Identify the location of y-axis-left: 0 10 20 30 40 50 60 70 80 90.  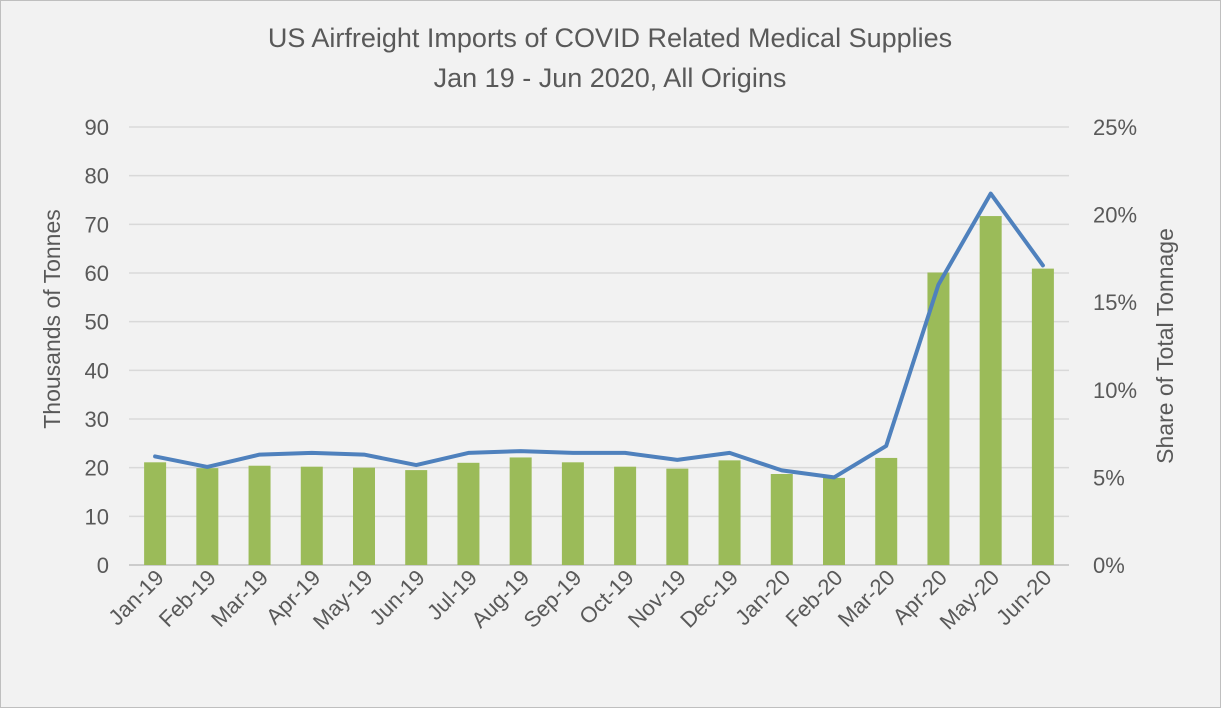
(97, 346).